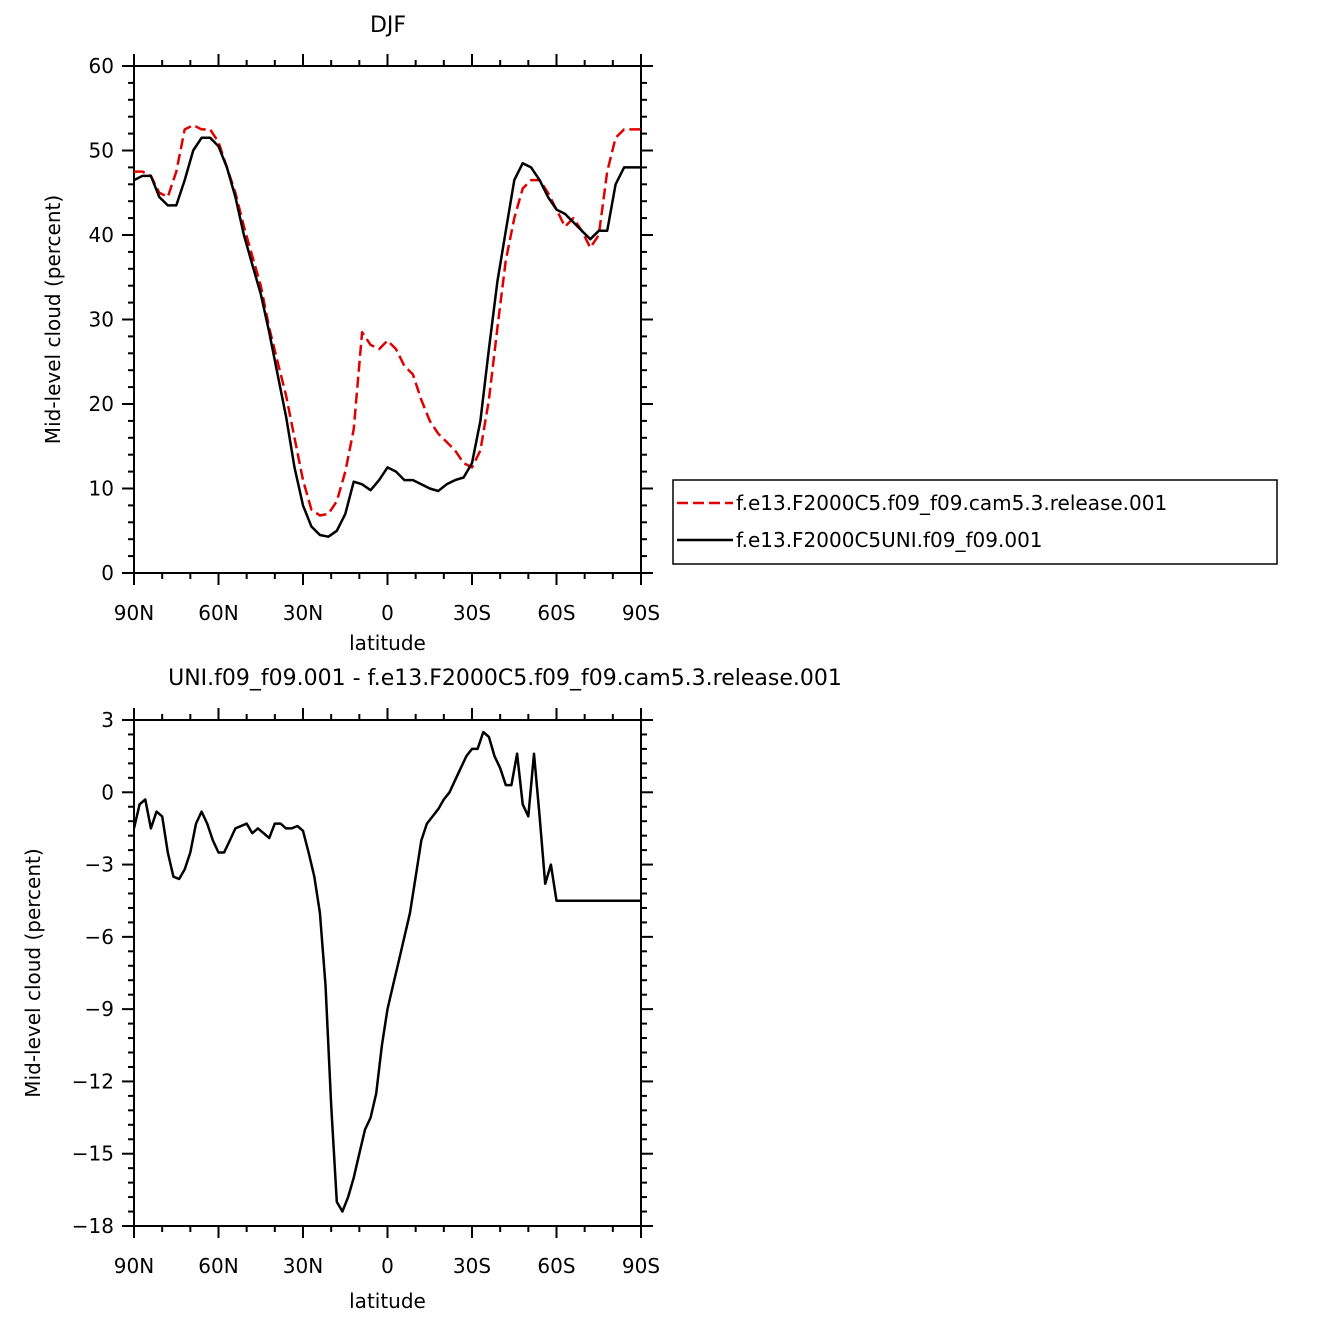 The width and height of the screenshot is (1319, 1319). Describe the element at coordinates (101, 404) in the screenshot. I see `y-tick-label: 20` at that location.